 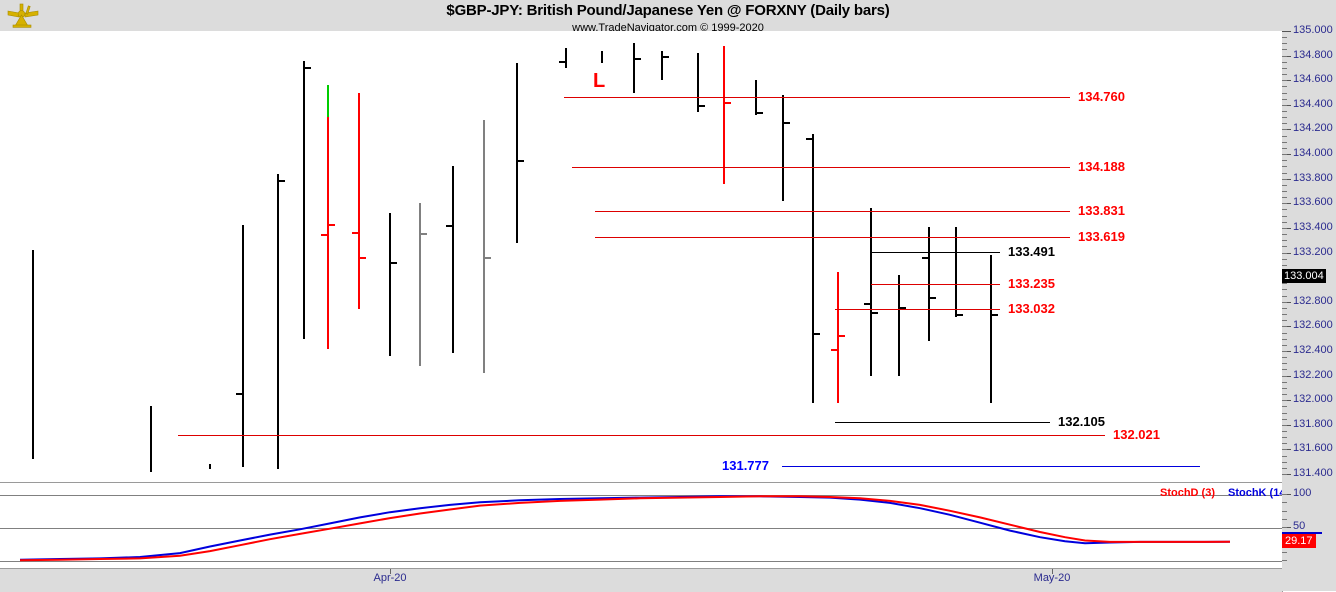 I want to click on date-axis-label: Apr-20, so click(x=390, y=578).